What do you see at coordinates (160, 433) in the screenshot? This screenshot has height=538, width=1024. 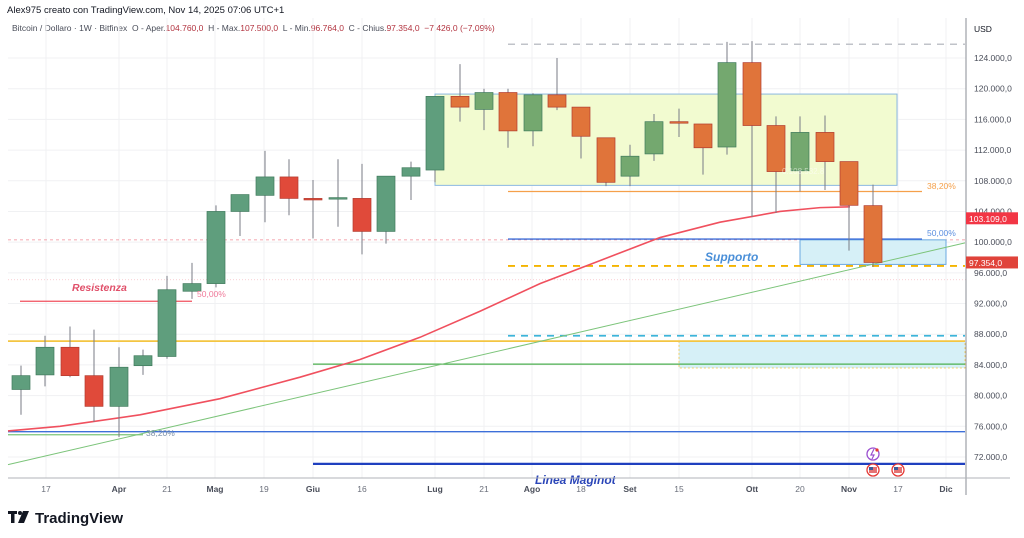 I see `fib-382-left-label: 38,20%` at bounding box center [160, 433].